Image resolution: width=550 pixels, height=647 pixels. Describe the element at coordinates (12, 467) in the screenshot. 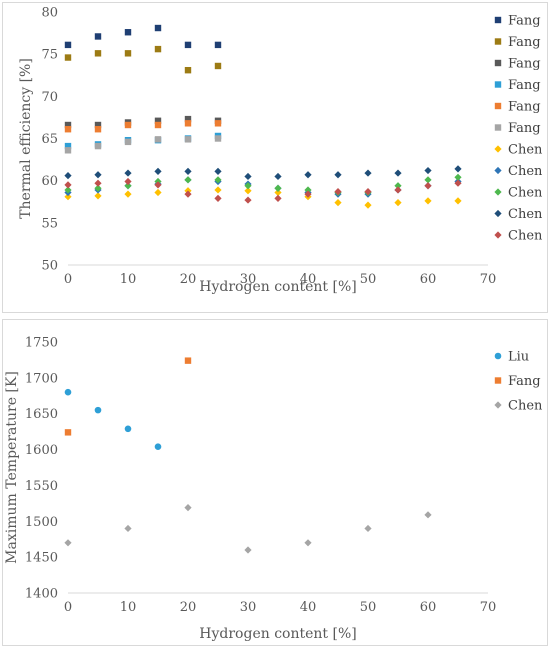

I see `bottom-y-axis-title: Maximum Temperature [K]` at that location.